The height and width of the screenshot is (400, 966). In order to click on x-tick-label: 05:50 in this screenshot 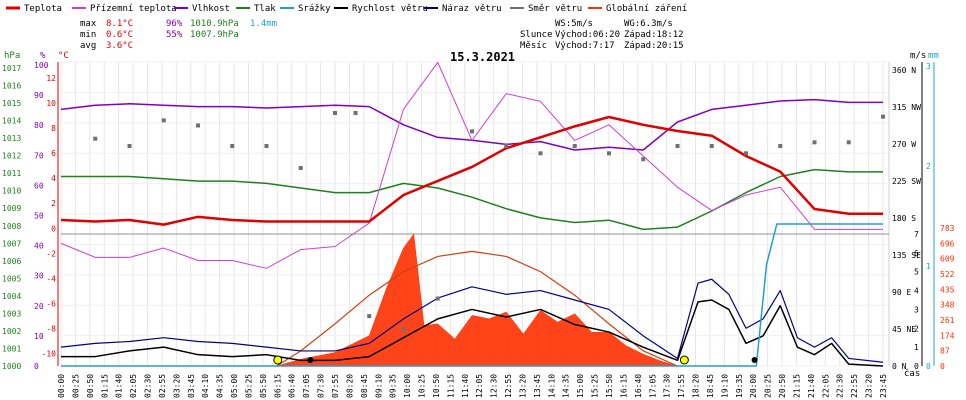, I will do `click(263, 386)`.